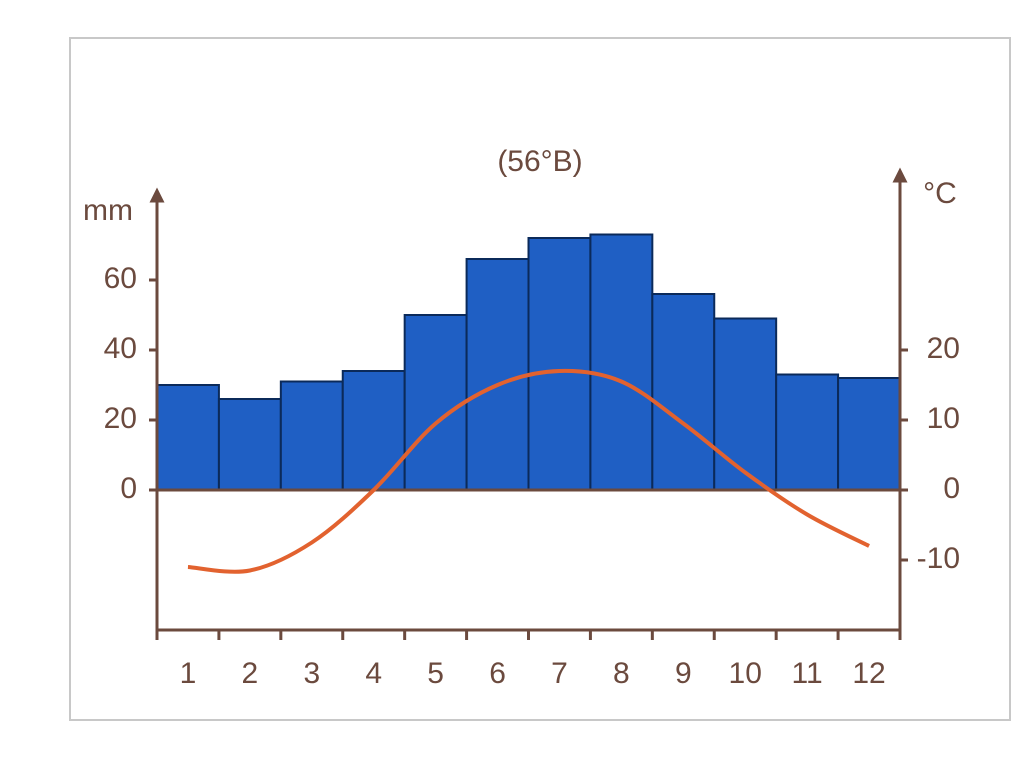 The width and height of the screenshot is (1024, 760). What do you see at coordinates (120, 278) in the screenshot?
I see `y-tick-label: 60` at bounding box center [120, 278].